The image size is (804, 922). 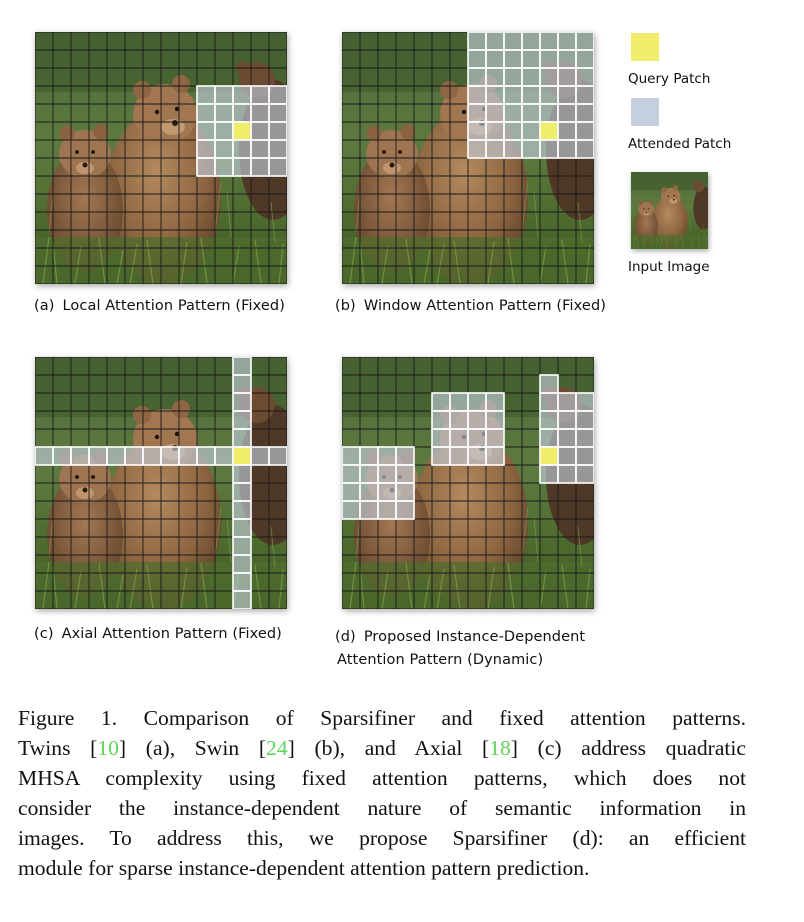 I want to click on citation-24: 24, so click(x=277, y=748).